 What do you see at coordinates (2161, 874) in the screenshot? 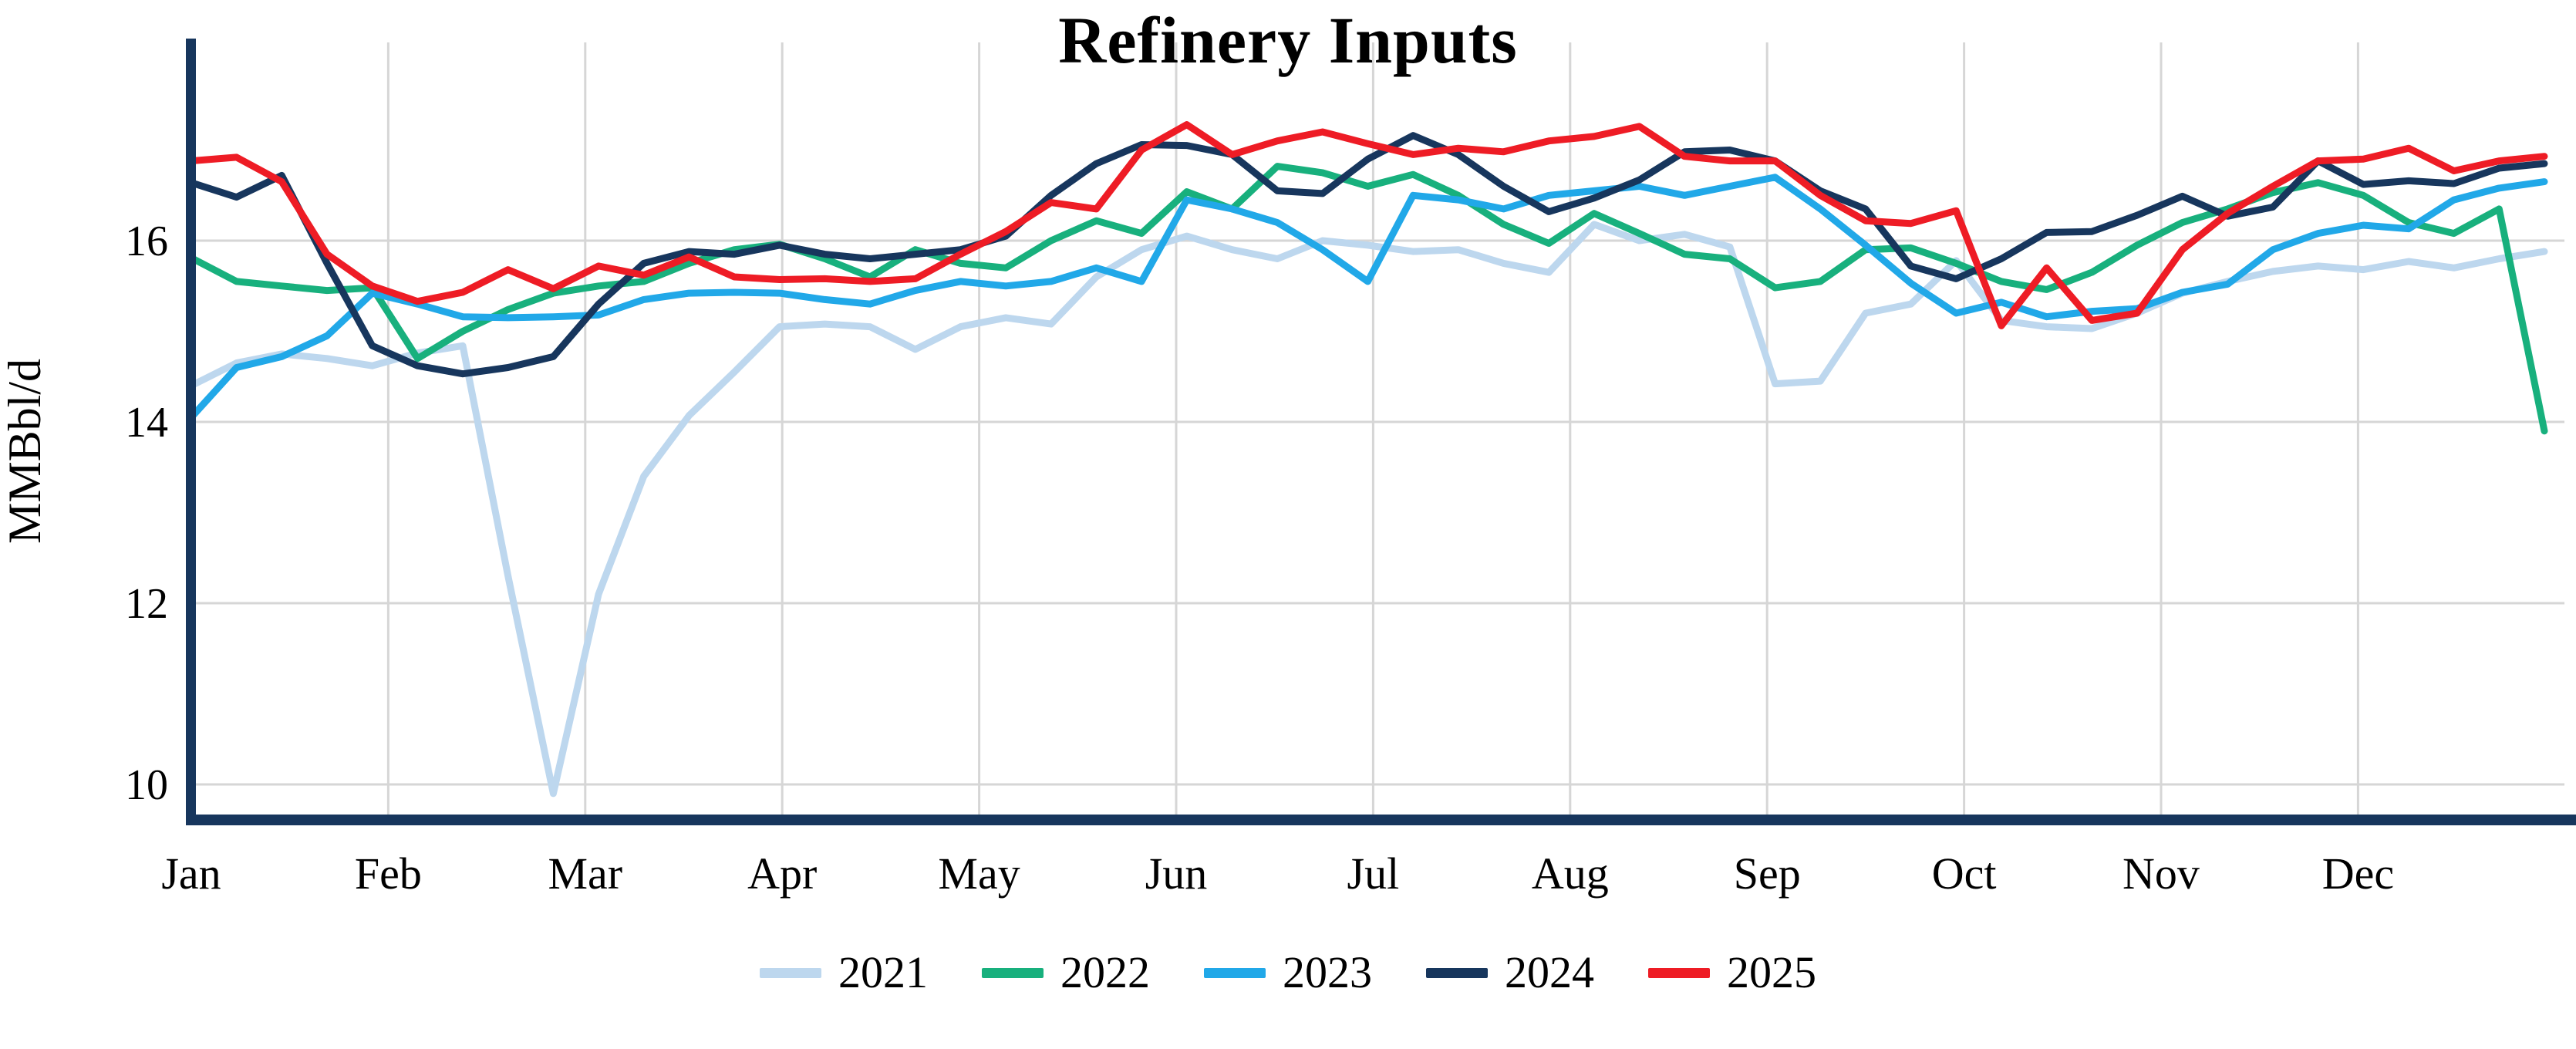
I see `x-tick-label: Nov` at bounding box center [2161, 874].